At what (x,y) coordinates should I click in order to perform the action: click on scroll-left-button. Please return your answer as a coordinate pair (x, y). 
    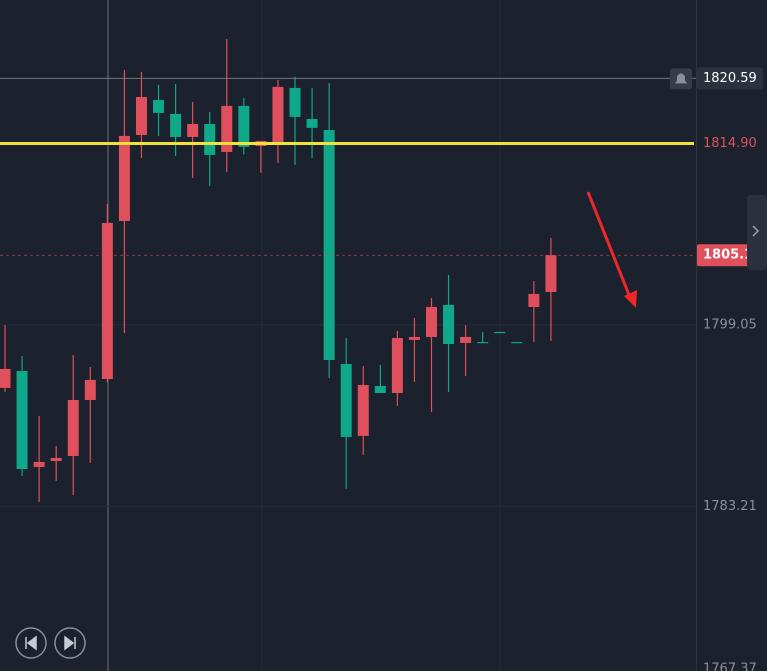
    Looking at the image, I should click on (31, 643).